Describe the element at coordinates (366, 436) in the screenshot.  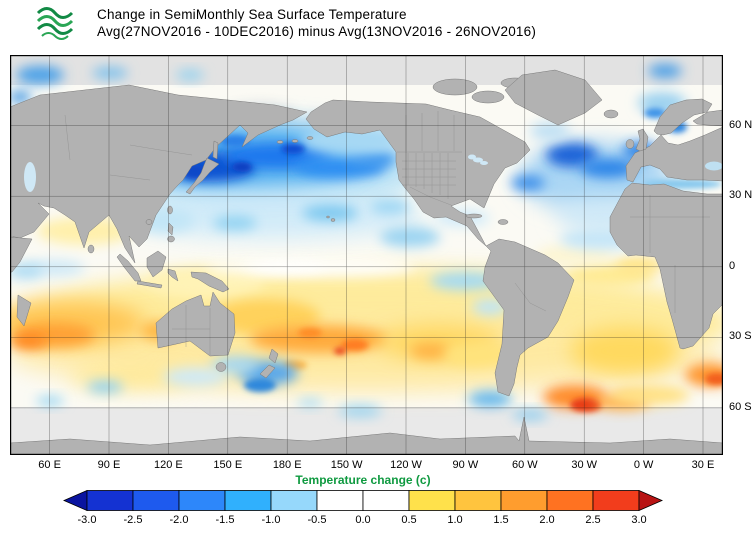
I see `land-antarctica` at that location.